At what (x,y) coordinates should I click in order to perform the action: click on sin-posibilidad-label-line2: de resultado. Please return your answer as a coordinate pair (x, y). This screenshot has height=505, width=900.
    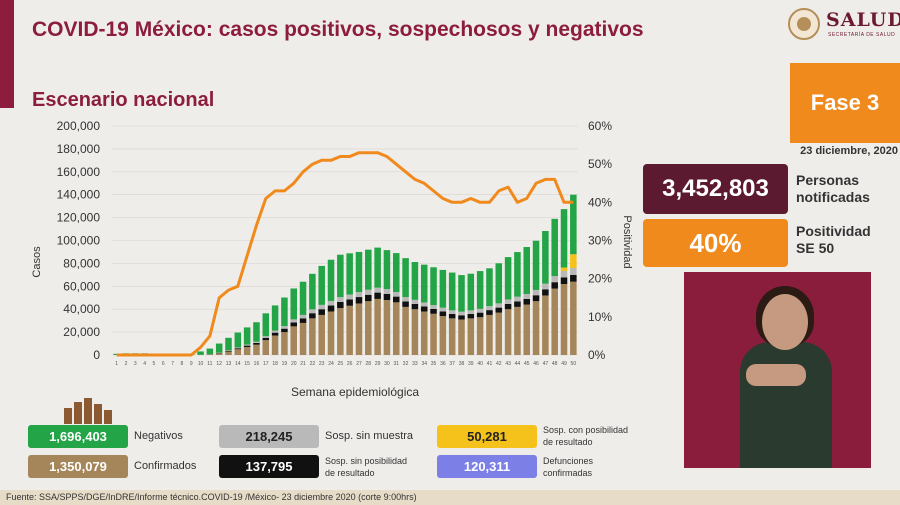
    Looking at the image, I should click on (350, 473).